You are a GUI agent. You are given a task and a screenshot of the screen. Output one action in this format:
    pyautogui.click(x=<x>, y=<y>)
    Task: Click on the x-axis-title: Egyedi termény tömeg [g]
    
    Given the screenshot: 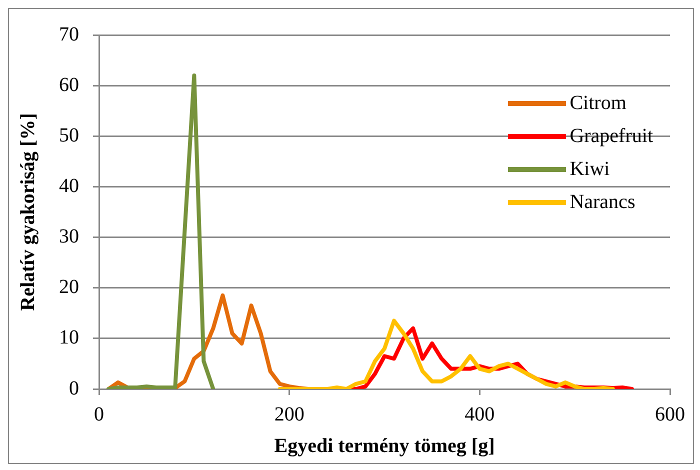 What is the action you would take?
    pyautogui.click(x=384, y=446)
    